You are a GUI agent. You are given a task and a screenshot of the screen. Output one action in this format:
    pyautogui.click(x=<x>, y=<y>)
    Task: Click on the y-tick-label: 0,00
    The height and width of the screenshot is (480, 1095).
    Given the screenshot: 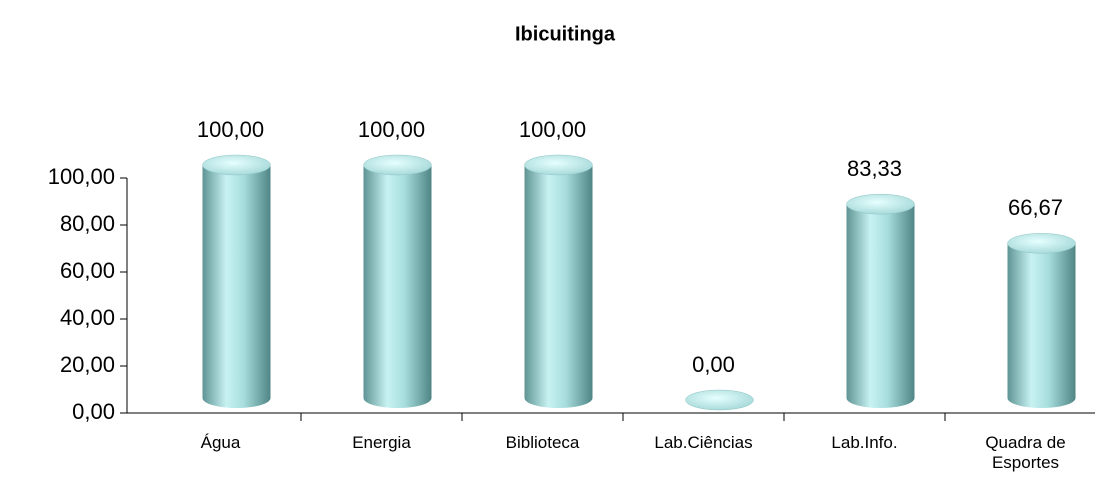 What is the action you would take?
    pyautogui.click(x=93, y=411)
    